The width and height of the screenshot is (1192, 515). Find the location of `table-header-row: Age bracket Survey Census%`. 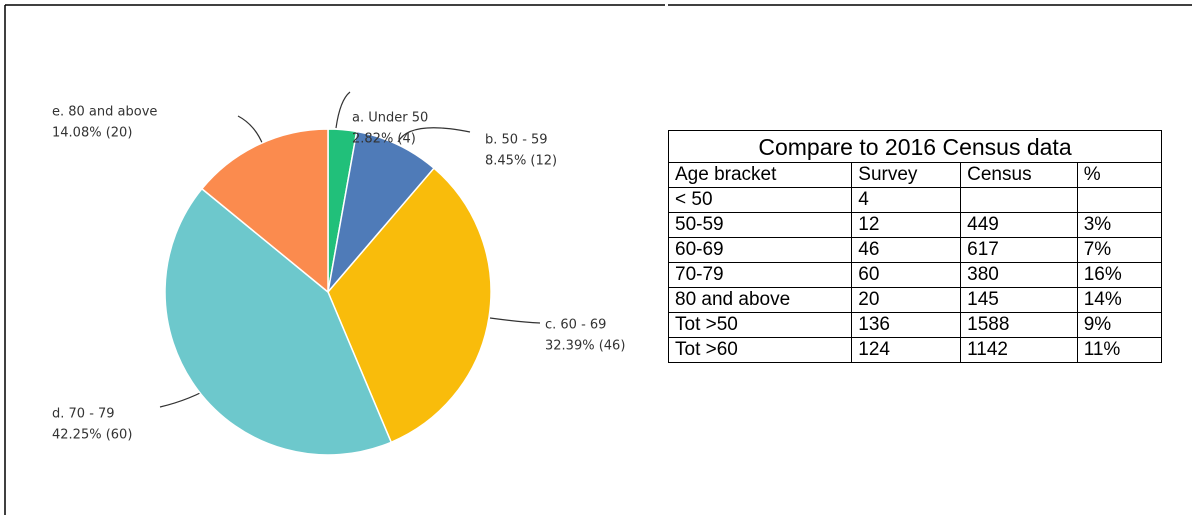

table-header-row: Age bracket Survey Census% is located at coordinates (915, 175).